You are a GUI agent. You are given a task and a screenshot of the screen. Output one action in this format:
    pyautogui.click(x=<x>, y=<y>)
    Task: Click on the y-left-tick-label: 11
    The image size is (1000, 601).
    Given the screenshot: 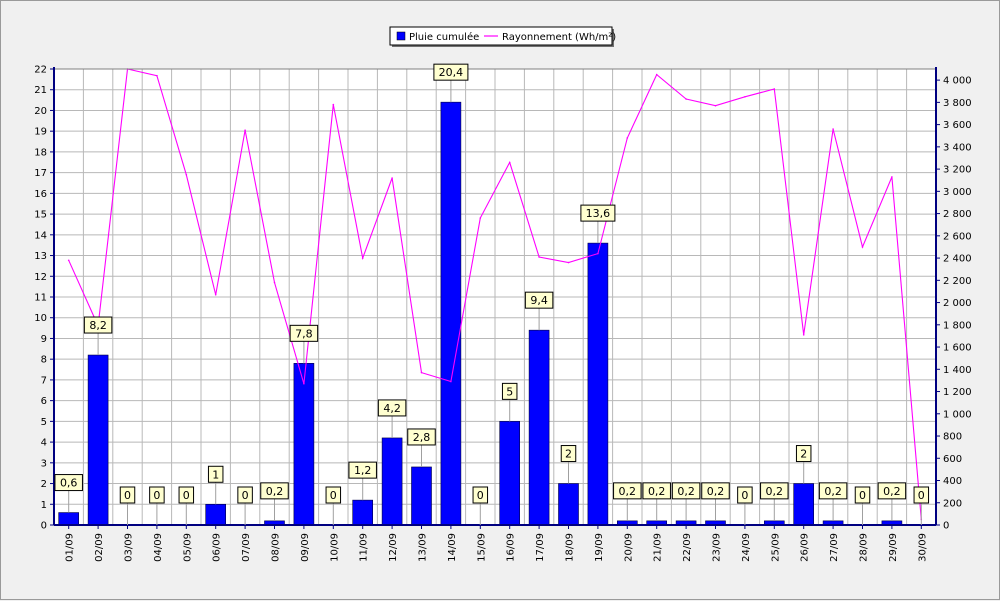 What is the action you would take?
    pyautogui.click(x=40, y=298)
    